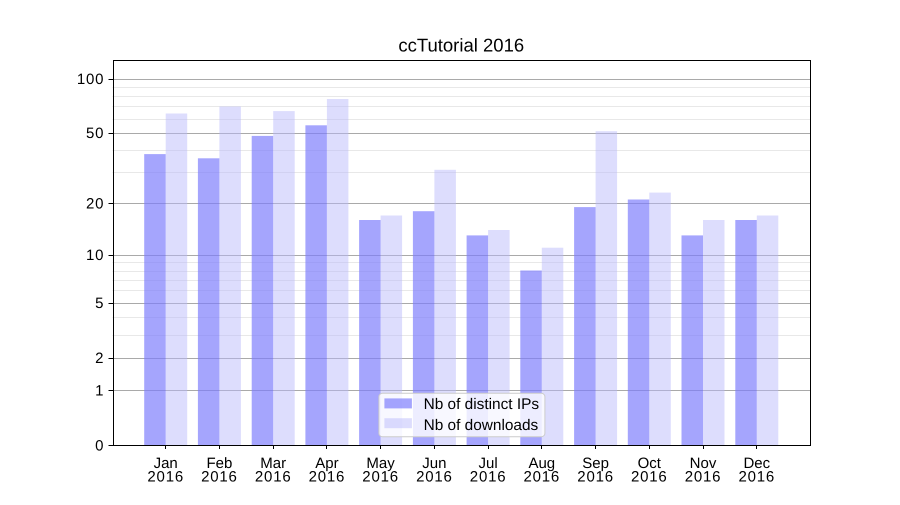 The height and width of the screenshot is (505, 900). Describe the element at coordinates (482, 404) in the screenshot. I see `svg-text: Nb of distinct IPs` at that location.